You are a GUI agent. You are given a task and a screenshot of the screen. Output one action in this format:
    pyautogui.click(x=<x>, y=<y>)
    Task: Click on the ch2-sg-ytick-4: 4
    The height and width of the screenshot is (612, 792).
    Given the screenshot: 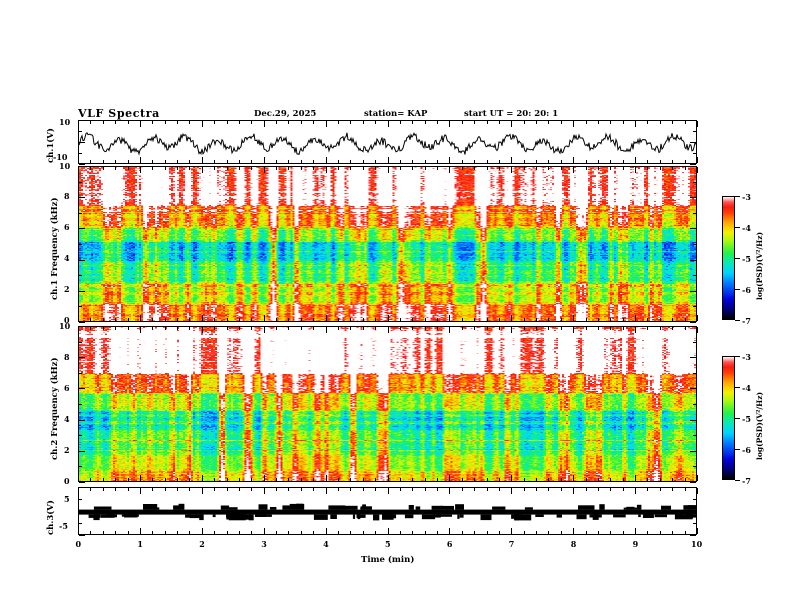 What is the action you would take?
    pyautogui.click(x=67, y=419)
    